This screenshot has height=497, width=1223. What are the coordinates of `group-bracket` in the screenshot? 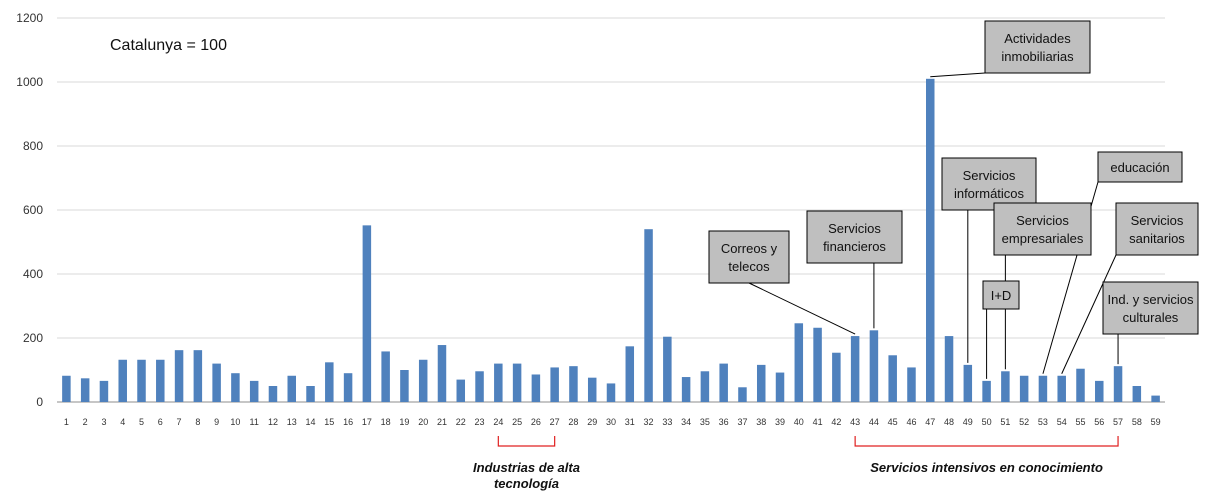 It's located at (986, 441).